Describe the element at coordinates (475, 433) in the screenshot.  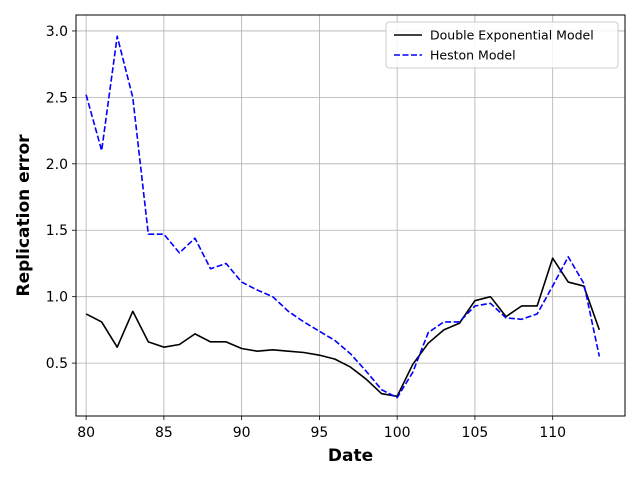
I see `x-tick-label: 105` at that location.